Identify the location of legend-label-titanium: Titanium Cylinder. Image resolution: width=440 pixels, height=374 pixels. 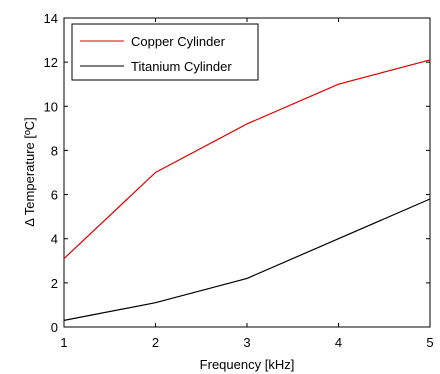
(181, 66).